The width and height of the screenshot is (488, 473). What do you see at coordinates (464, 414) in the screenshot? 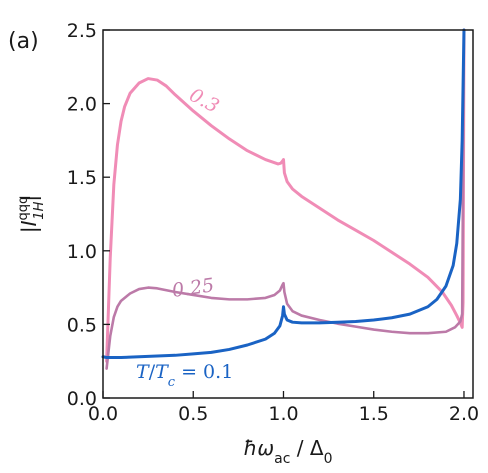
I see `x-tick-label: 2.0` at bounding box center [464, 414].